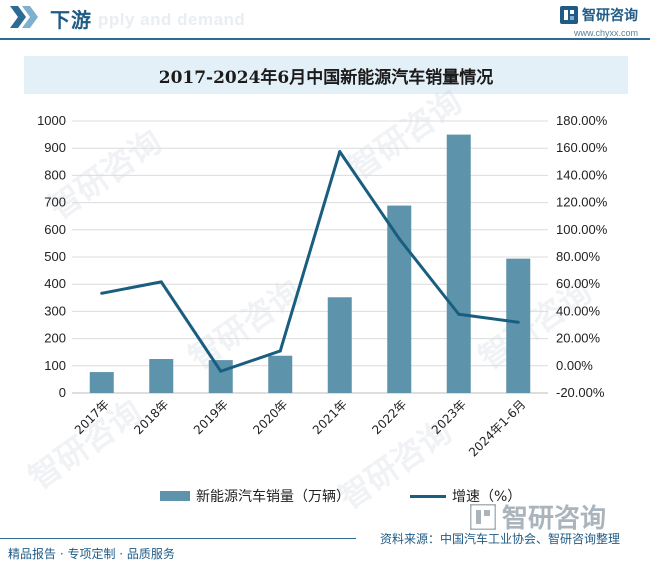  What do you see at coordinates (574, 365) in the screenshot?
I see `right-tick-label: 0.00%` at bounding box center [574, 365].